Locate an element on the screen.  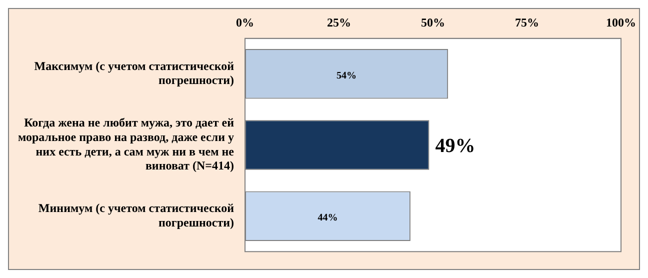
x-tick-label: 100% is located at coordinates (621, 22).